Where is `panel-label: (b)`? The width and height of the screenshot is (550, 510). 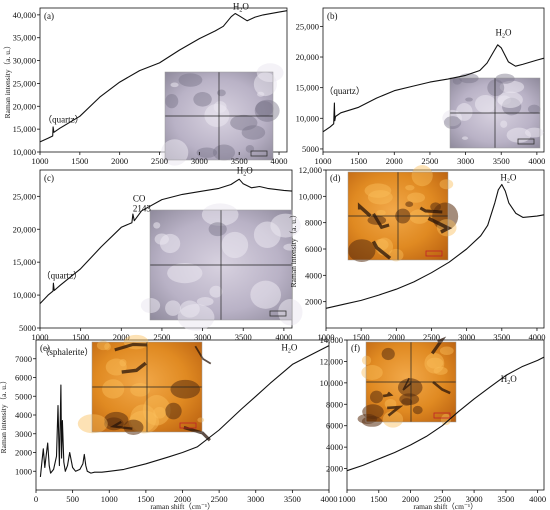 panel-label: (b) is located at coordinates (332, 16).